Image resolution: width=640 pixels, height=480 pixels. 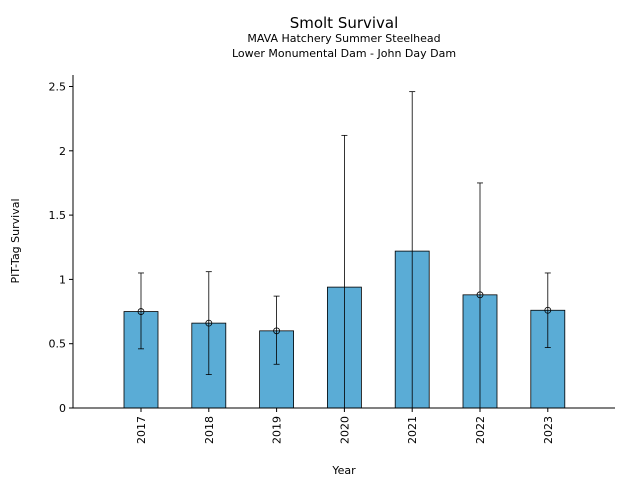 What do you see at coordinates (344, 23) in the screenshot?
I see `chart-title: Smolt Survival` at bounding box center [344, 23].